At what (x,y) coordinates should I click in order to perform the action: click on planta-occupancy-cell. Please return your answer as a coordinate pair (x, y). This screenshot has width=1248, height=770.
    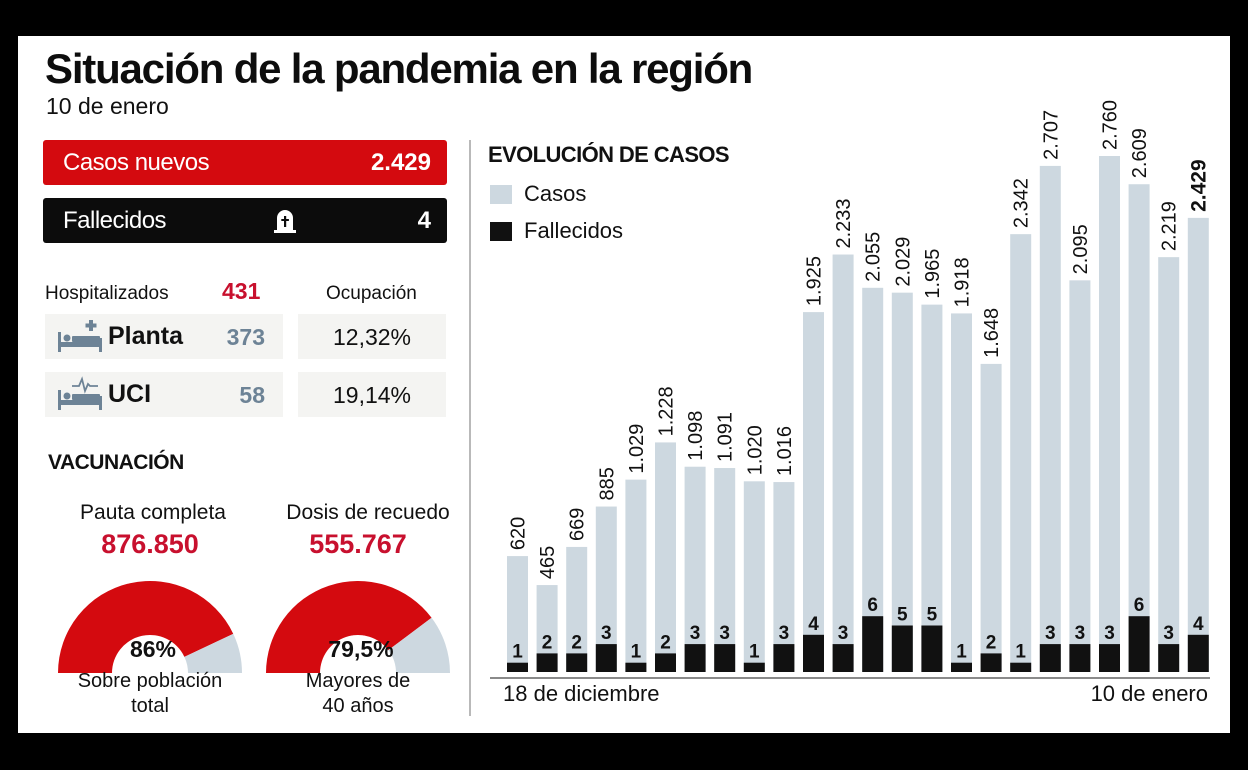
    Looking at the image, I should click on (372, 336).